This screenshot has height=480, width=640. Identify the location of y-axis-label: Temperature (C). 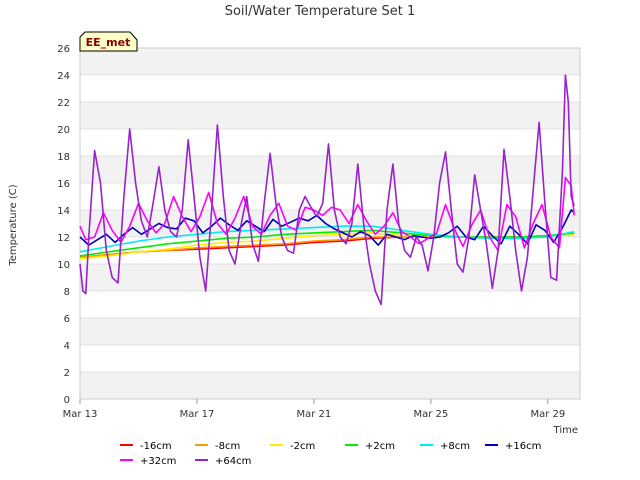
(13, 225).